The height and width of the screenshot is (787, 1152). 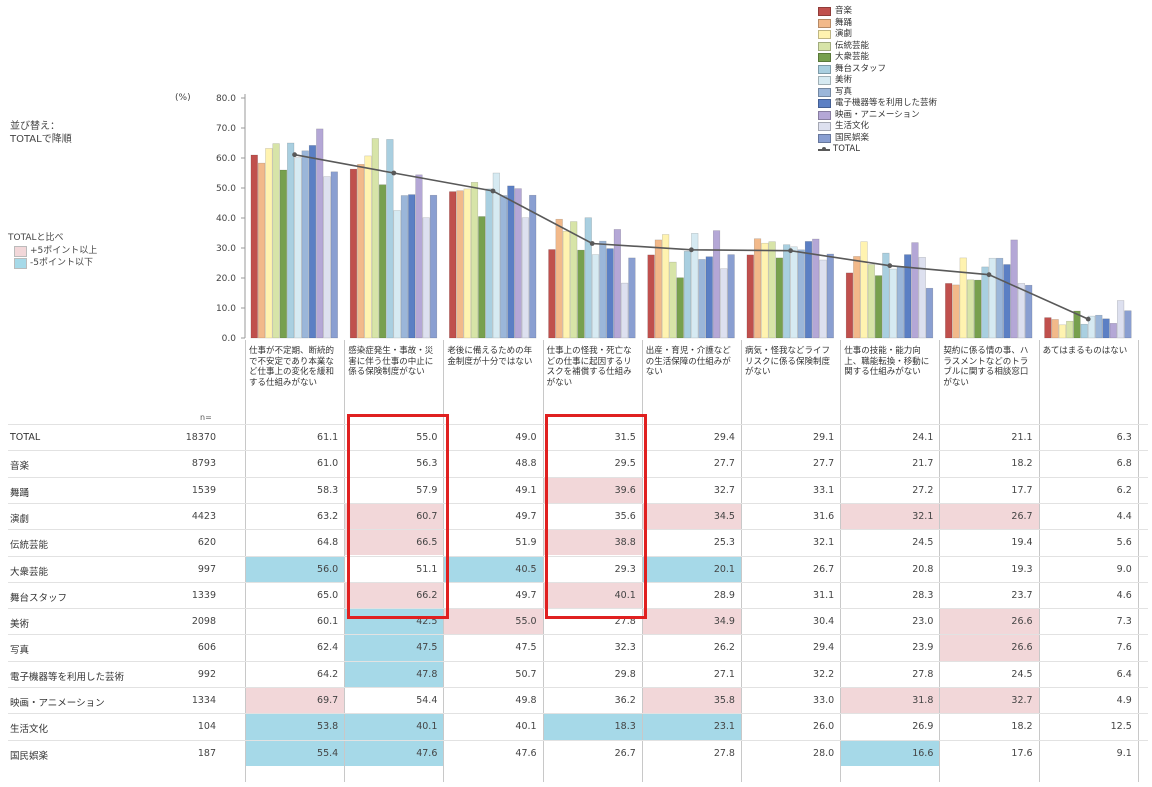 What do you see at coordinates (295, 753) in the screenshot?
I see `table-cell: 55.4` at bounding box center [295, 753].